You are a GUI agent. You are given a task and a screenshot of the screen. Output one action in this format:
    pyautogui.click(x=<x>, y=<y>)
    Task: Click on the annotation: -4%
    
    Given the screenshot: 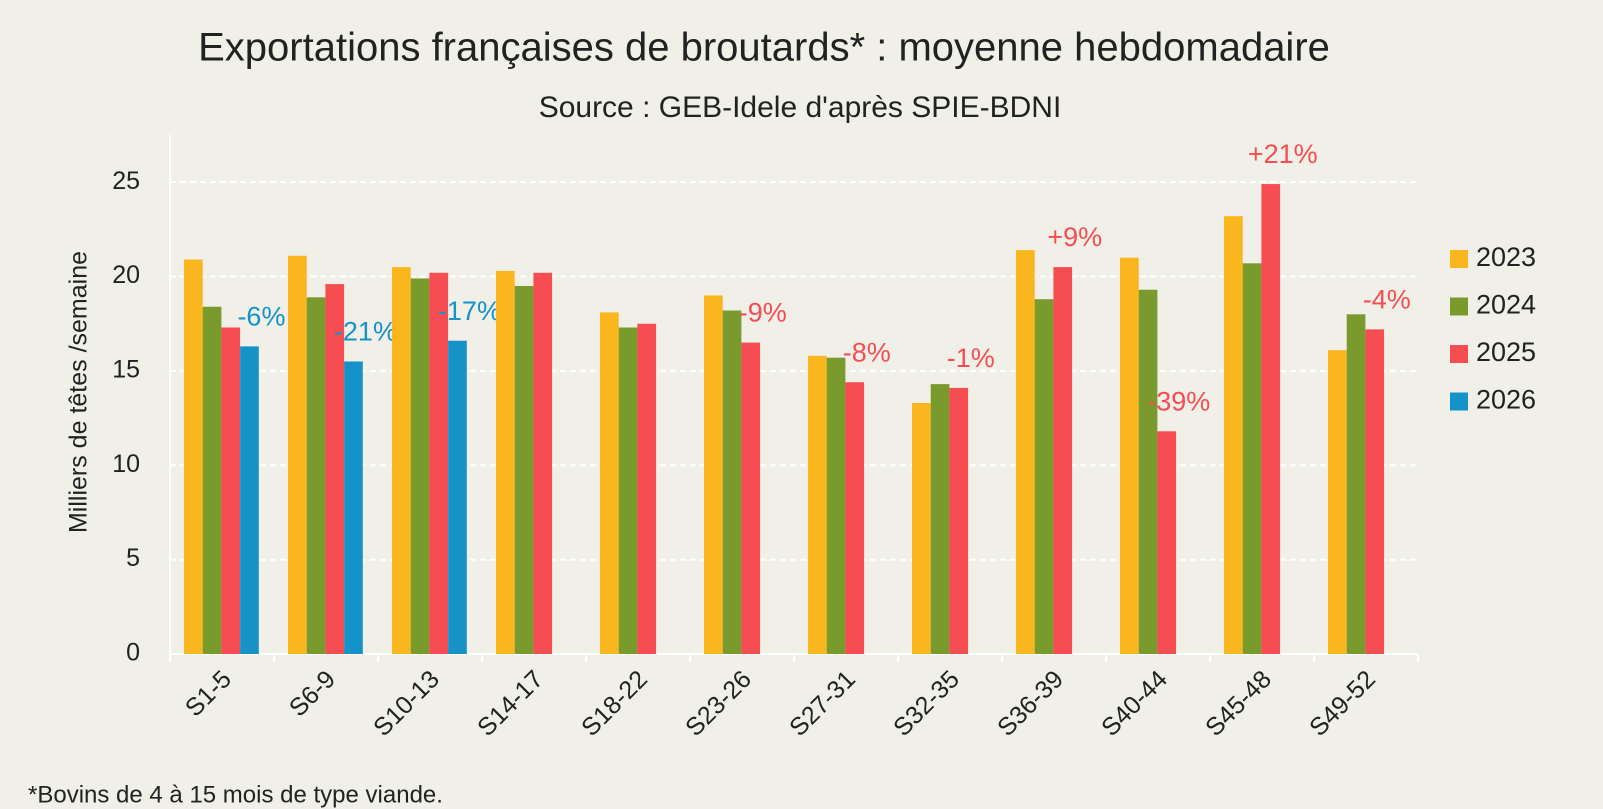 What is the action you would take?
    pyautogui.click(x=1387, y=300)
    